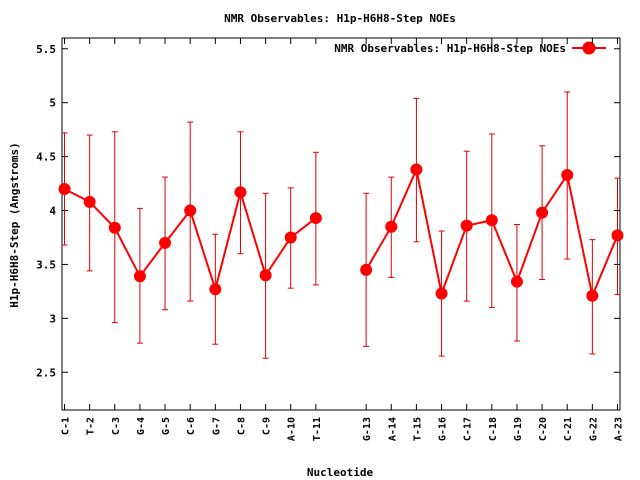  I want to click on legend-label: NMR Observables: H1p-H6H8-Step NOEs, so click(450, 48).